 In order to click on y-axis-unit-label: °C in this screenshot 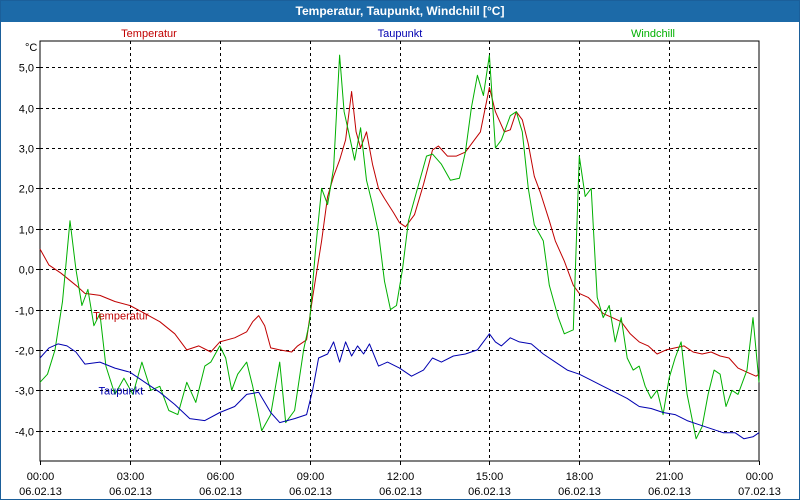, I will do `click(31, 48)`.